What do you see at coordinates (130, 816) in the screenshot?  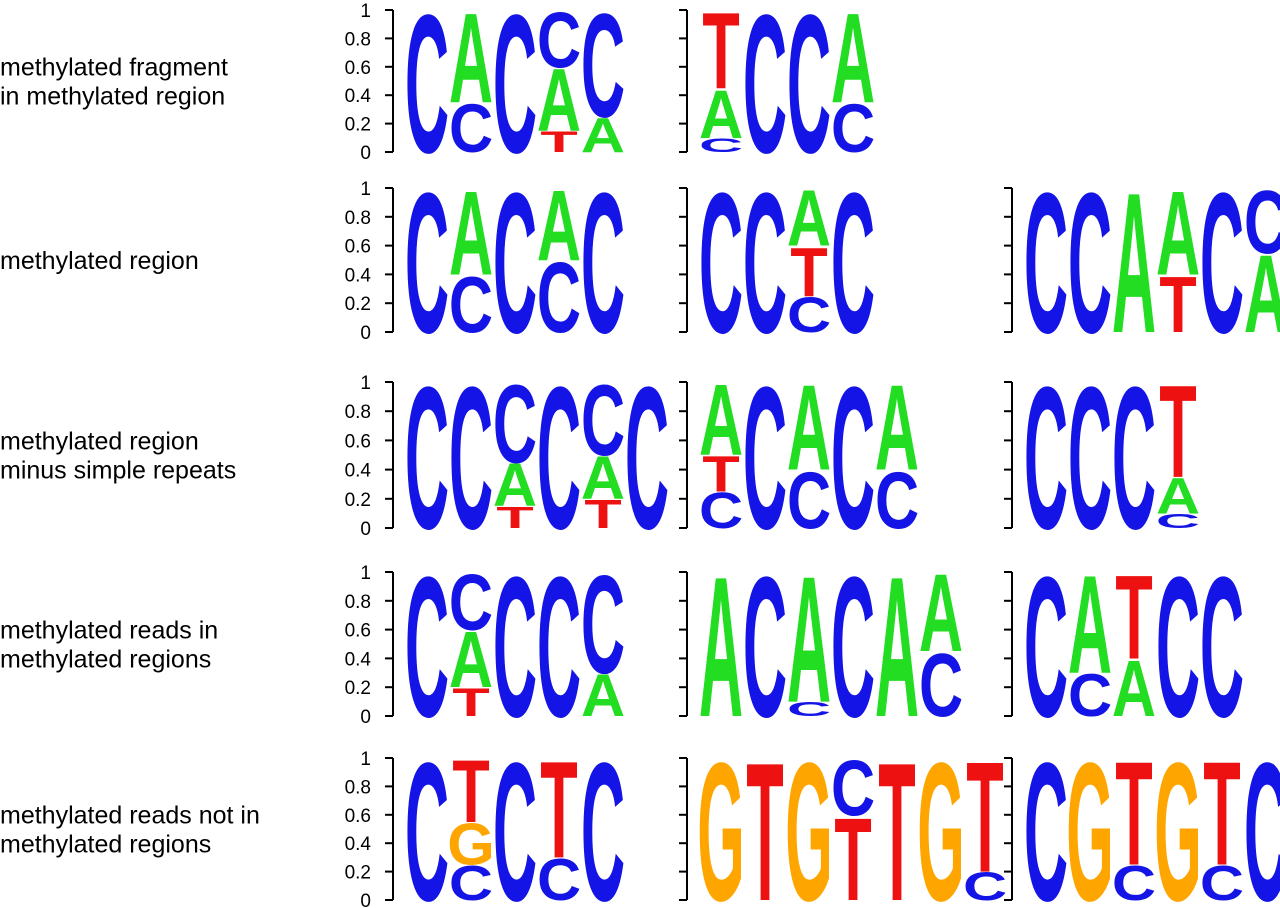 I see `row-label-line: methylated reads not in` at bounding box center [130, 816].